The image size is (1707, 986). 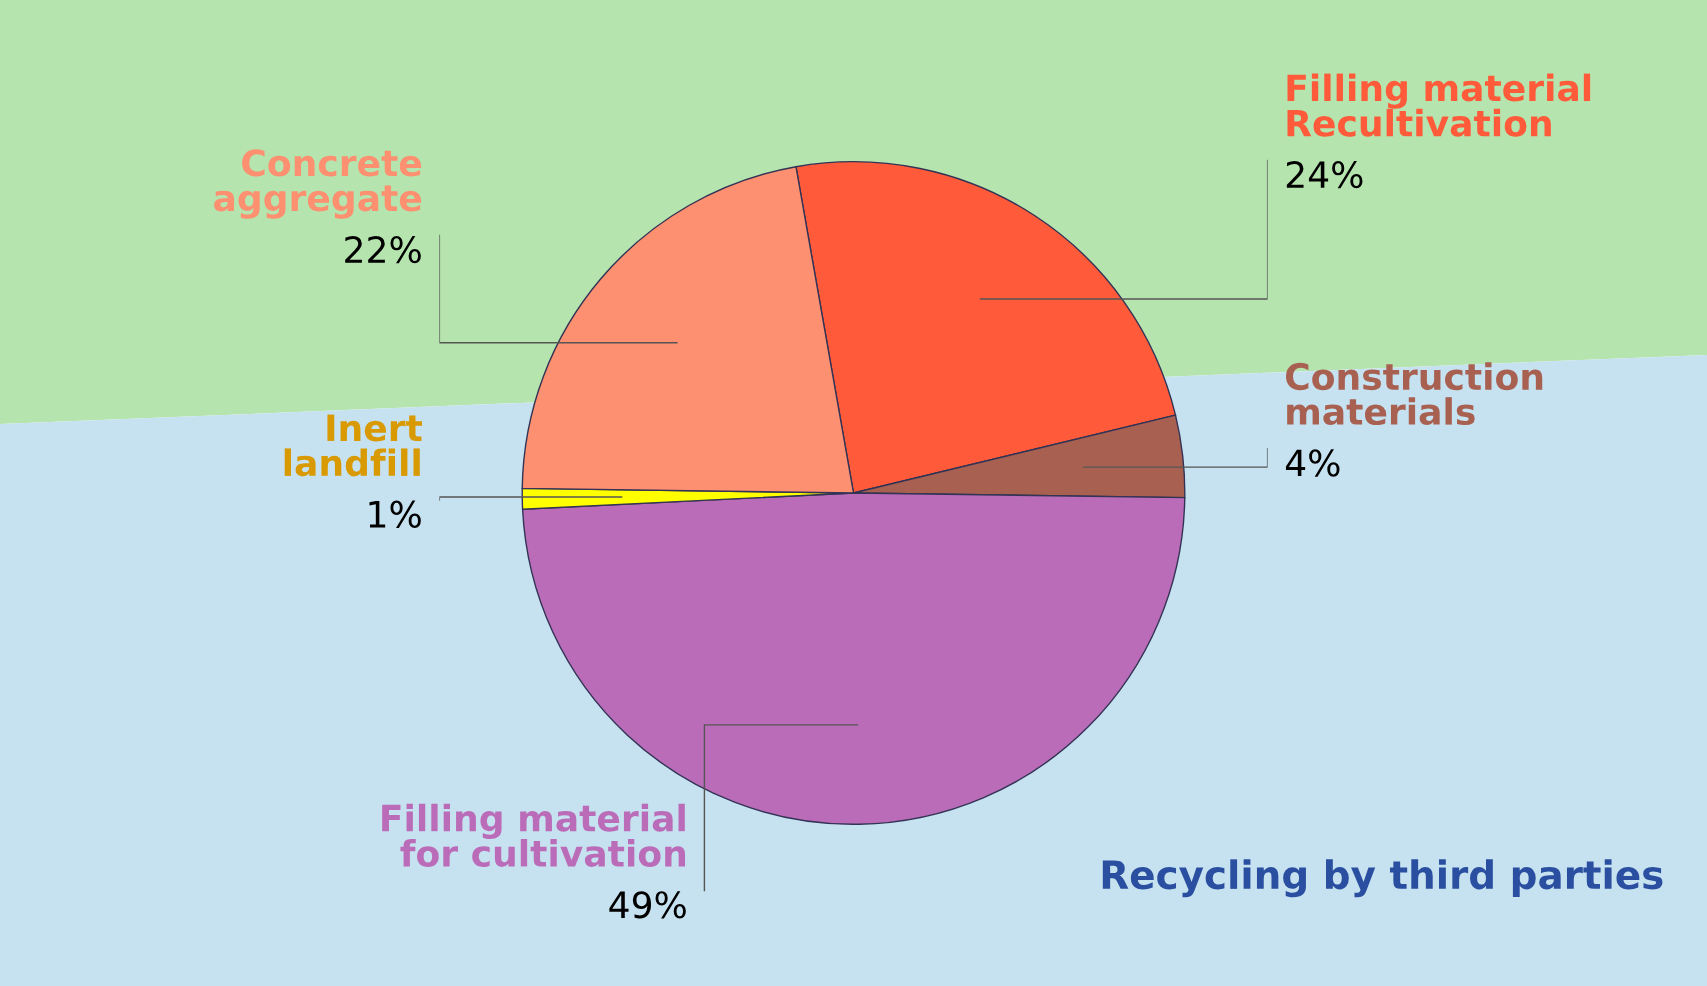 What do you see at coordinates (1324, 174) in the screenshot?
I see `data-label: 24%` at bounding box center [1324, 174].